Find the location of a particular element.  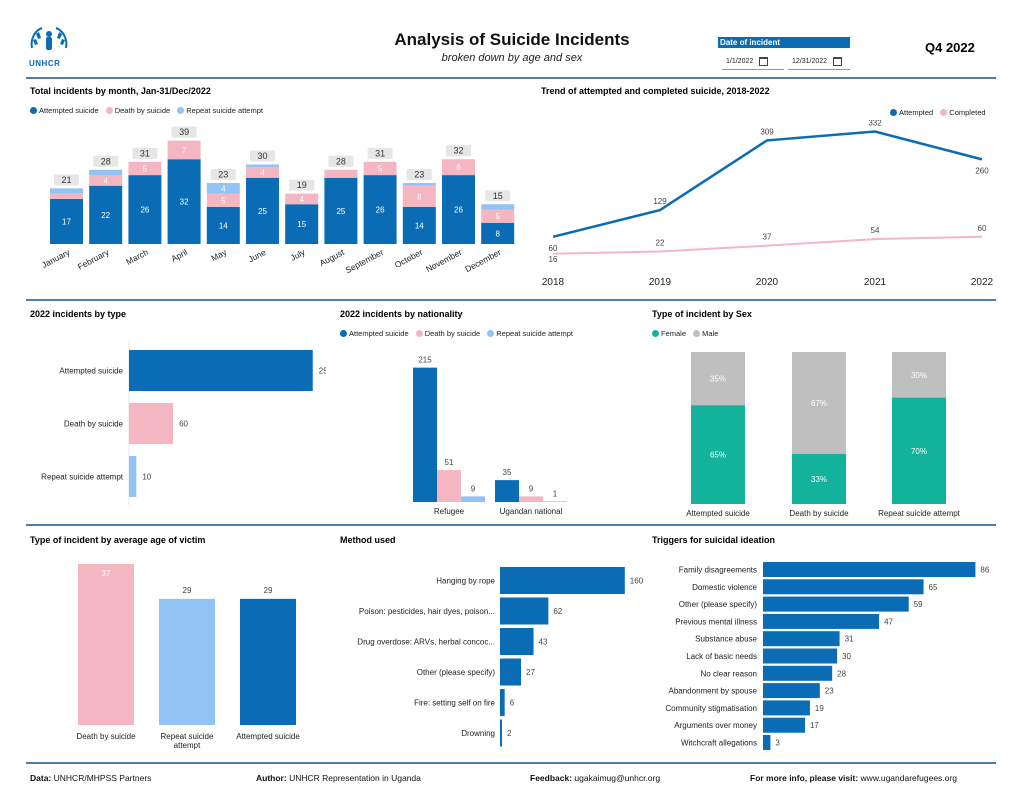

data-label: 9 is located at coordinates (531, 488).